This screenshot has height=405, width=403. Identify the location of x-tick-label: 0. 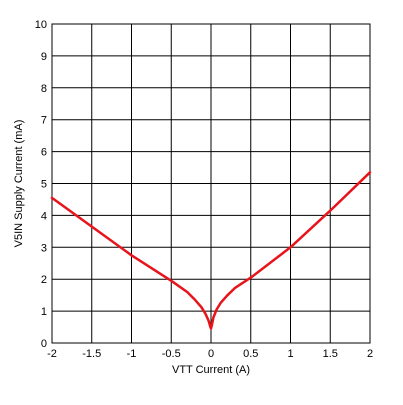
(211, 354).